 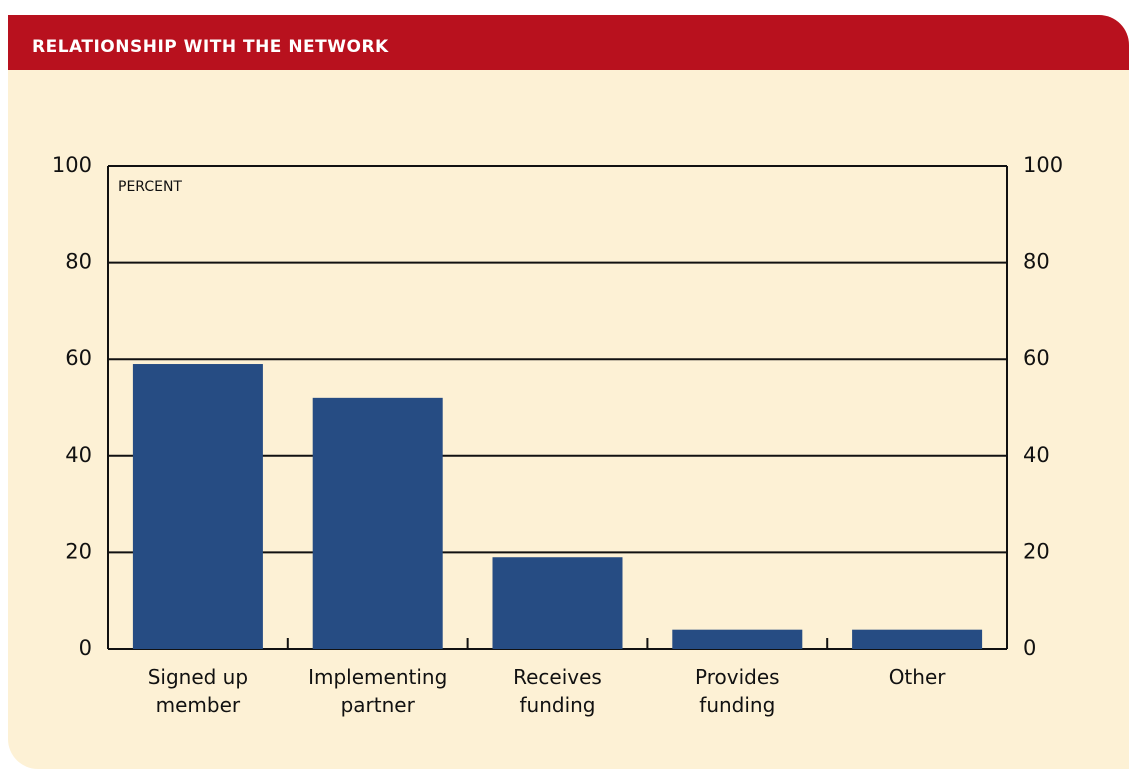 What do you see at coordinates (1036, 455) in the screenshot?
I see `y2-tick-label: 40` at bounding box center [1036, 455].